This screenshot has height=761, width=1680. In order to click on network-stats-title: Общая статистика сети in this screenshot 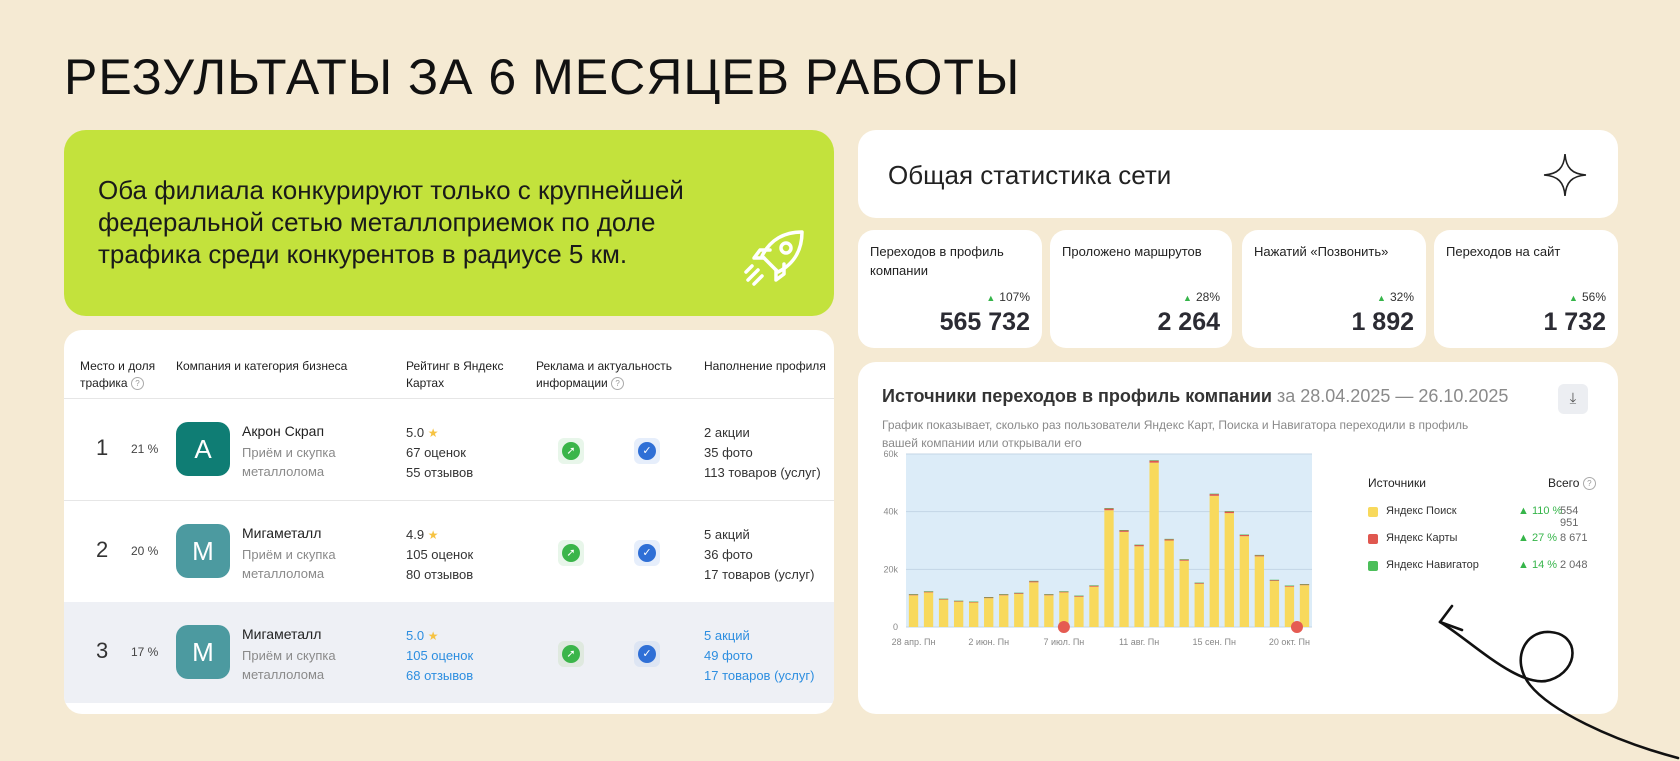, I will do `click(1030, 175)`.